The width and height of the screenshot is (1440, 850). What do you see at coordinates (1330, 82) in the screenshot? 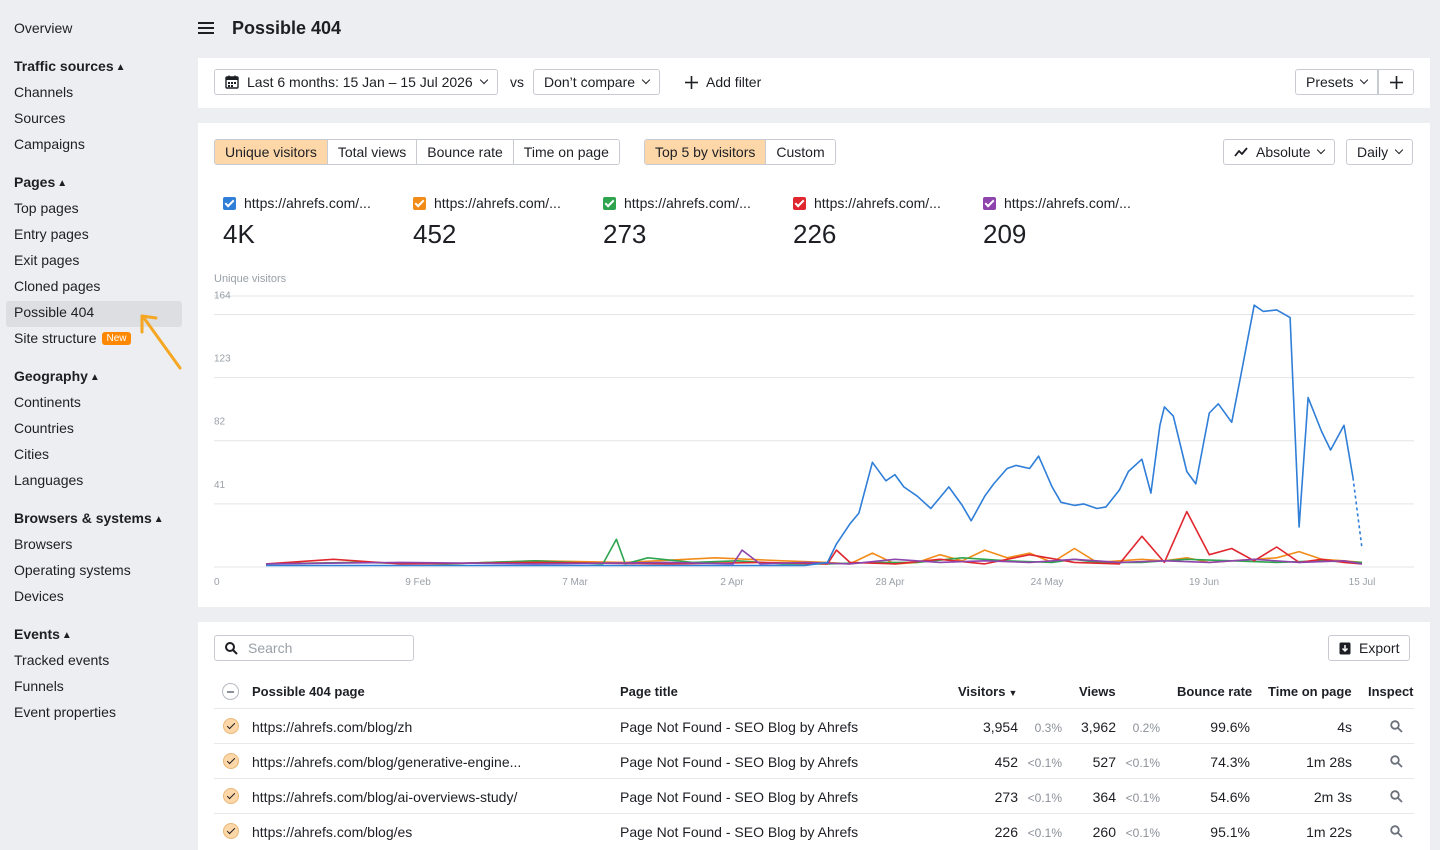
I see `presets-label: Presets` at bounding box center [1330, 82].